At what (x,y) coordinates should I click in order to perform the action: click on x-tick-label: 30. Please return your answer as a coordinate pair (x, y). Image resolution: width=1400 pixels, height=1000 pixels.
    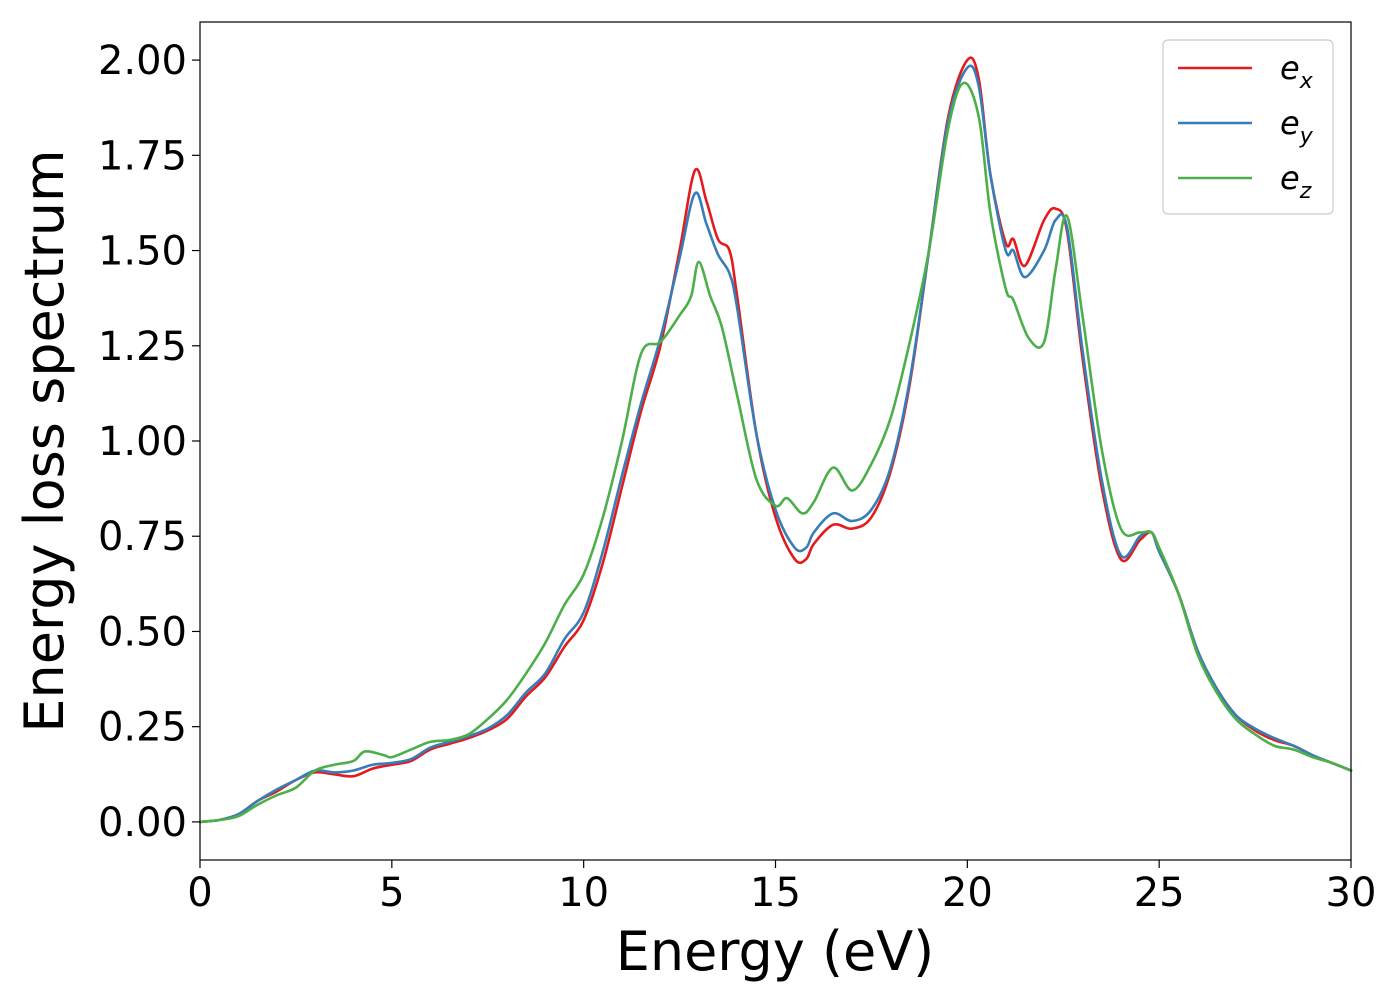
    Looking at the image, I should click on (1351, 893).